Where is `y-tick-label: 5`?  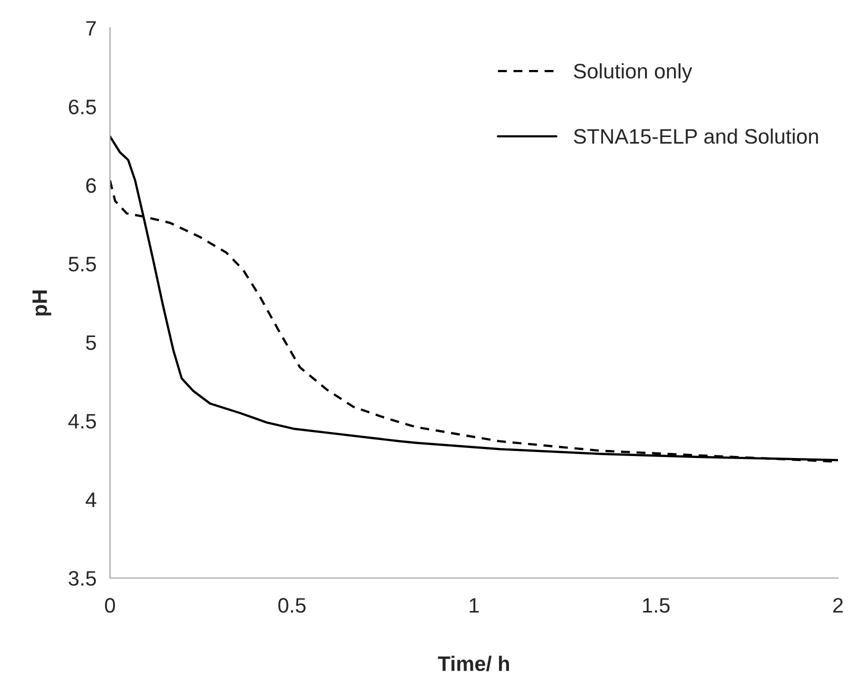 y-tick-label: 5 is located at coordinates (91, 343).